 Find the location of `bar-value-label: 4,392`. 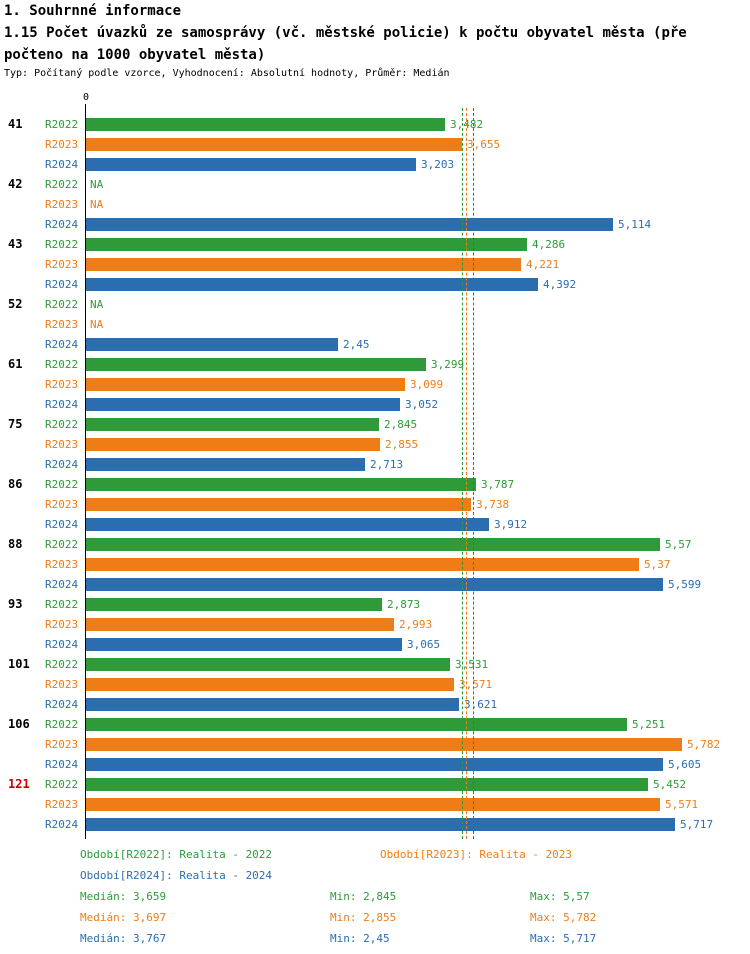

bar-value-label: 4,392 is located at coordinates (560, 284).